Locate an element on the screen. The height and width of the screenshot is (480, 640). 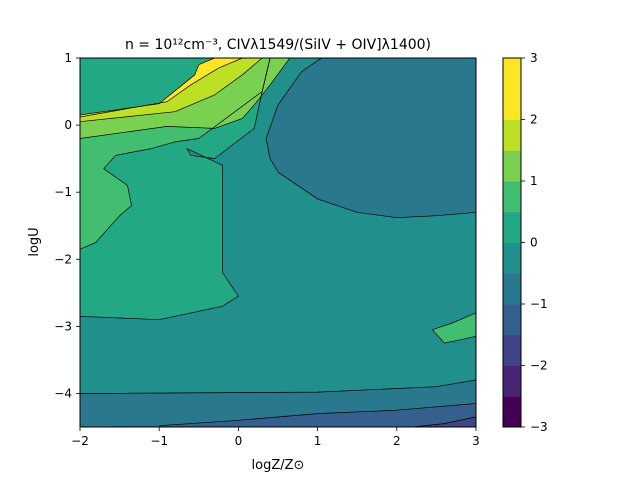
colorbar-tick-label: 3 is located at coordinates (534, 58).